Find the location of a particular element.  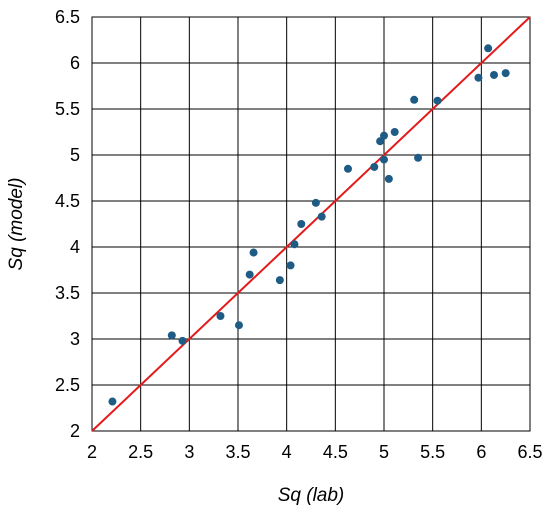

x-tick-labels: 2 2.5 3 3.5 4 4.5 5 5.5 6 6.5 is located at coordinates (315, 452).